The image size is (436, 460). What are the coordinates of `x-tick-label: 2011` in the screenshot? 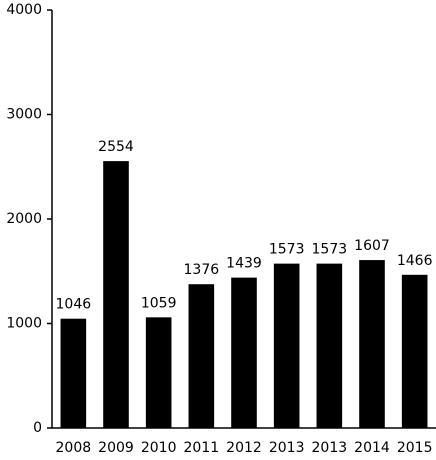 It's located at (202, 448).